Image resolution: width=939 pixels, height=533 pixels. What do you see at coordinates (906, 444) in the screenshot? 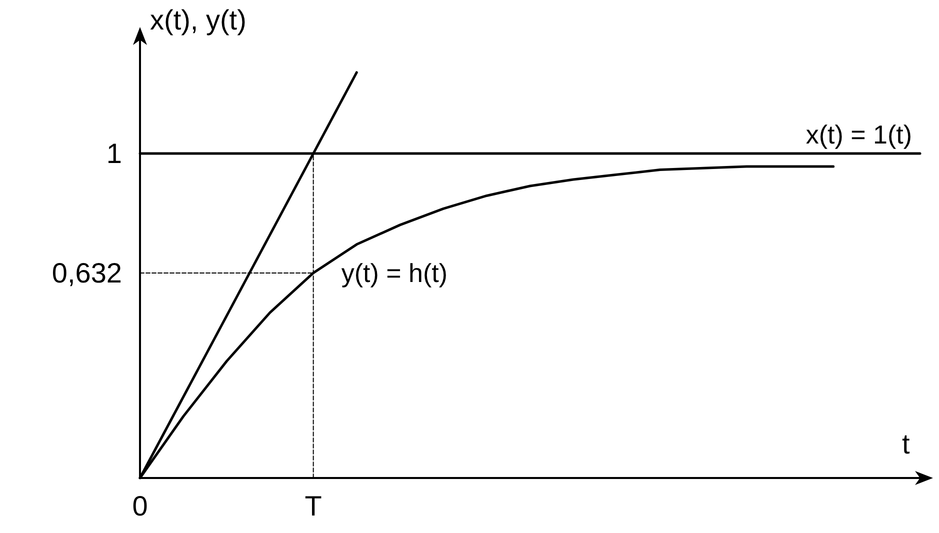
I see `x-axis-title: t` at bounding box center [906, 444].